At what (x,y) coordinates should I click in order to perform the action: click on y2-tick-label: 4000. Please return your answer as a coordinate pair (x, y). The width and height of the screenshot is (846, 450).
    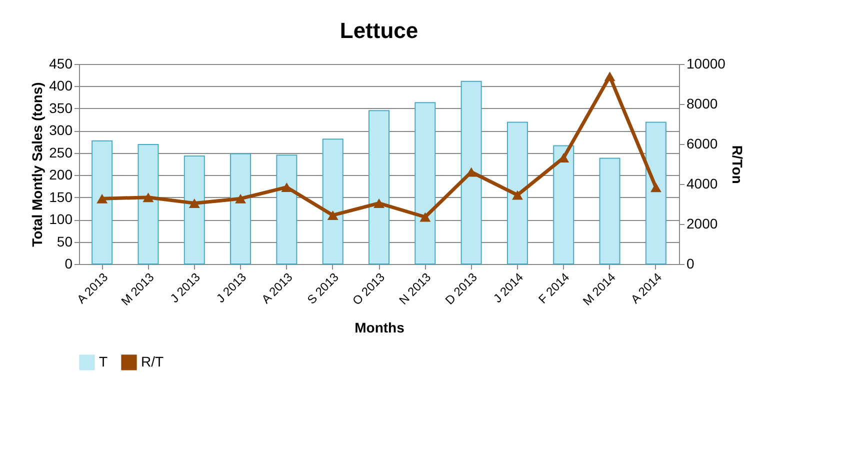
    Looking at the image, I should click on (702, 184).